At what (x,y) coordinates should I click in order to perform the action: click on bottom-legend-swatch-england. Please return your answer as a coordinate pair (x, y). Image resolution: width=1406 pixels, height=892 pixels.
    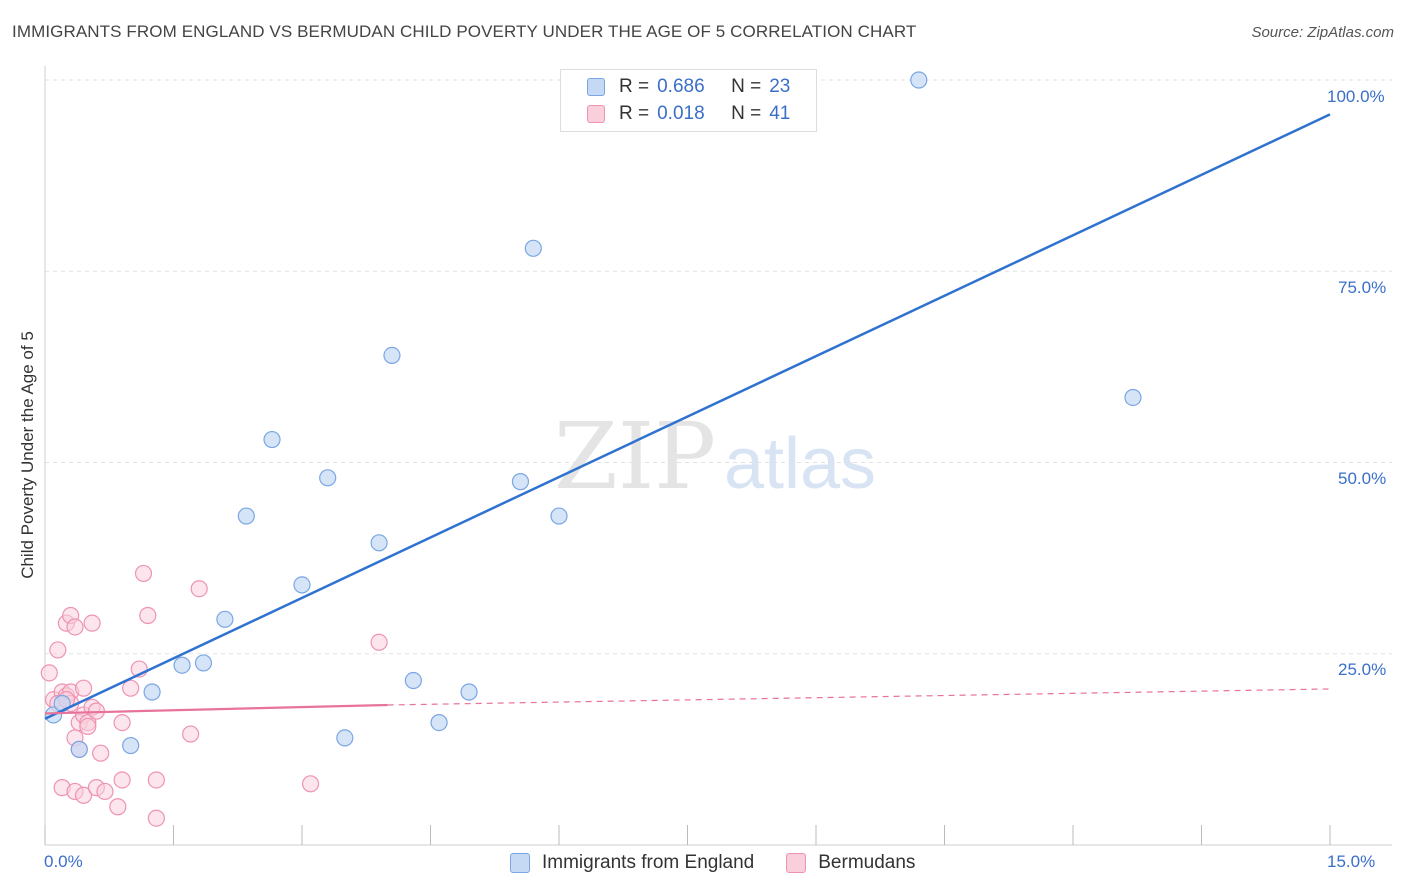
    Looking at the image, I should click on (520, 863).